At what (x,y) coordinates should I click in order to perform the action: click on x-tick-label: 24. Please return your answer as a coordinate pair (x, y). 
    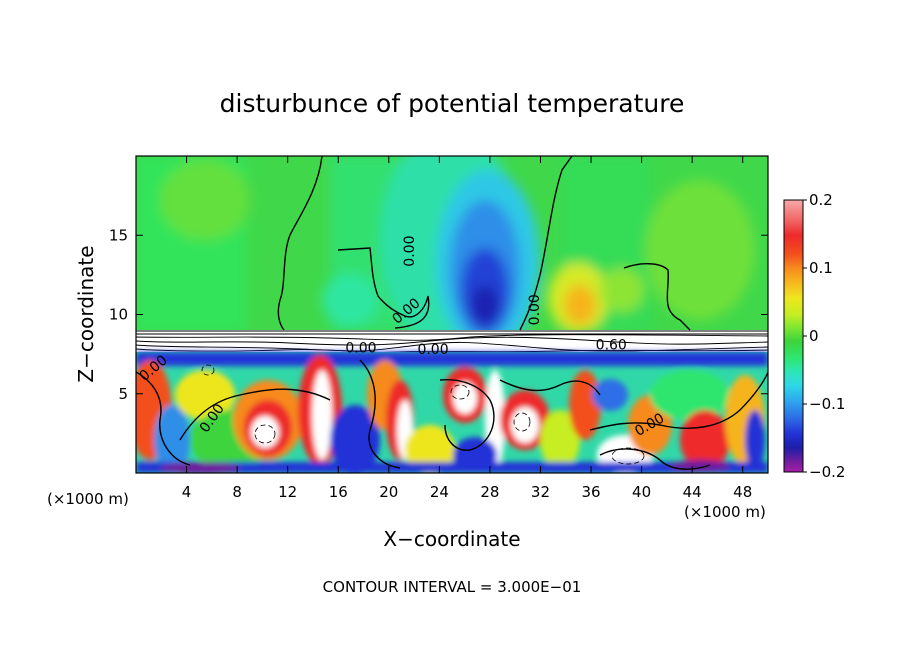
    Looking at the image, I should click on (439, 492).